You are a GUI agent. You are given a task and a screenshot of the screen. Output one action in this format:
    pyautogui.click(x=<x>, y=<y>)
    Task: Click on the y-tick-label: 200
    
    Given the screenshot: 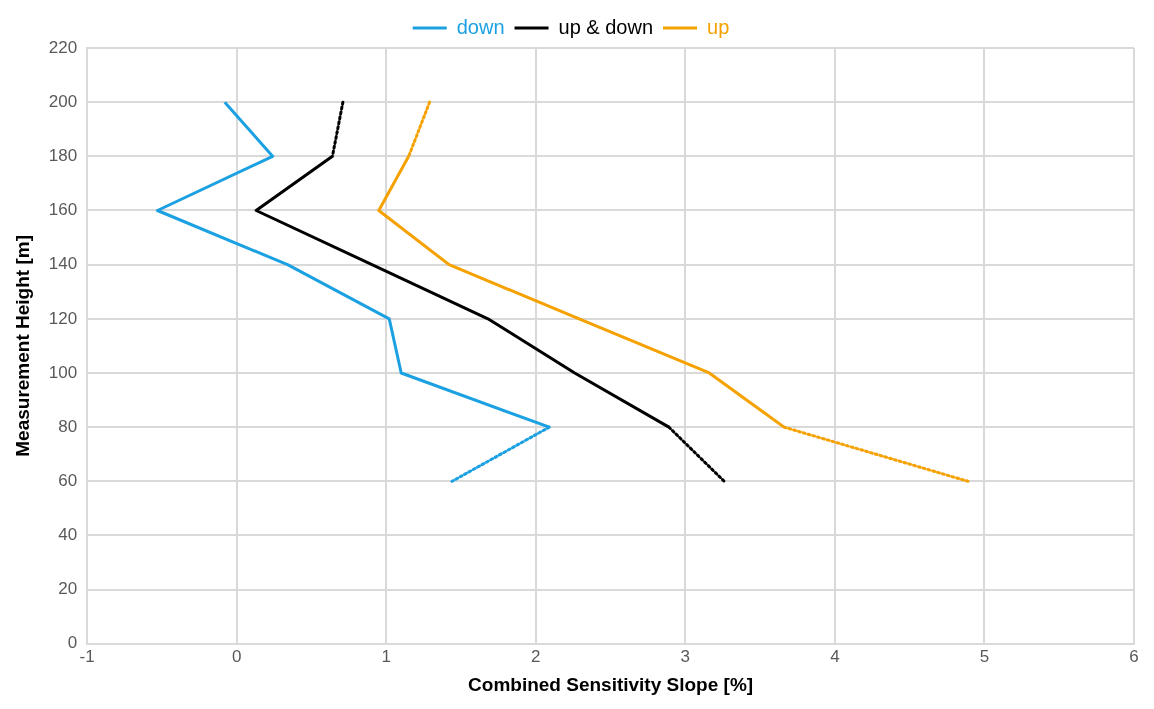 What is the action you would take?
    pyautogui.click(x=63, y=101)
    